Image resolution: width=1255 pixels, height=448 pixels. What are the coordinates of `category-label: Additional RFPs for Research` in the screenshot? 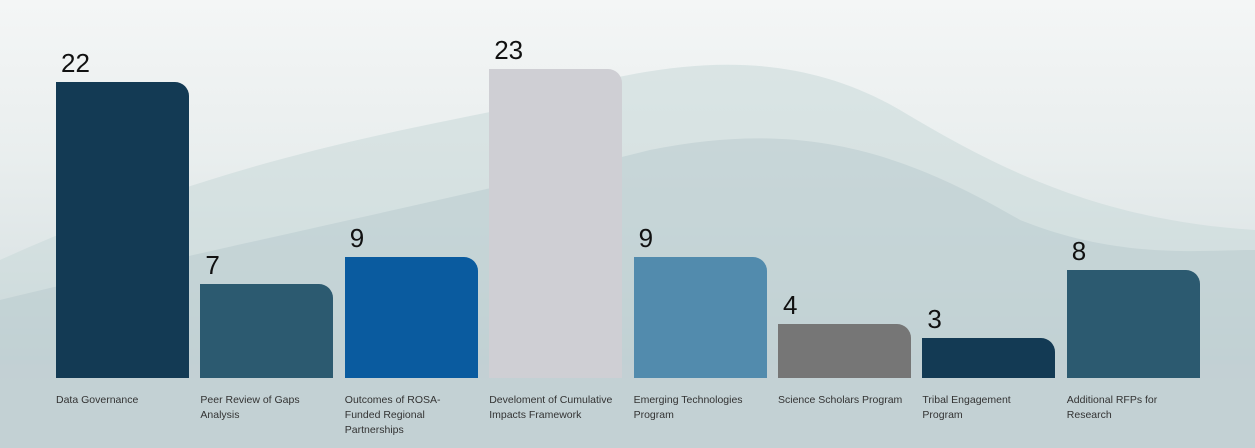 It's located at (1112, 407).